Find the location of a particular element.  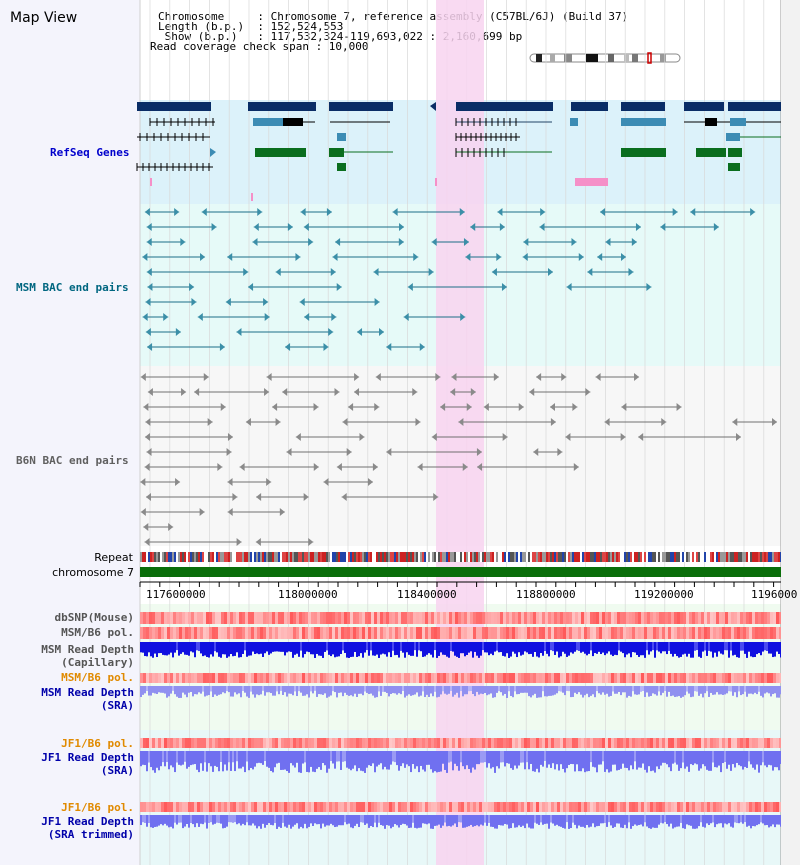

msm-depth-capillary-label: MSM Read Depth is located at coordinates (87, 649).